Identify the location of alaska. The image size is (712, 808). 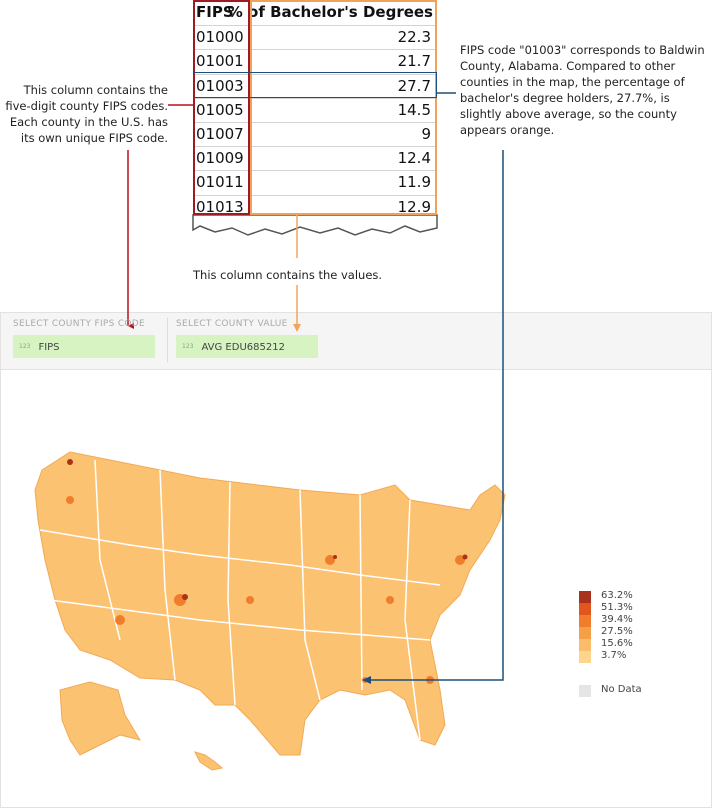
(100, 718).